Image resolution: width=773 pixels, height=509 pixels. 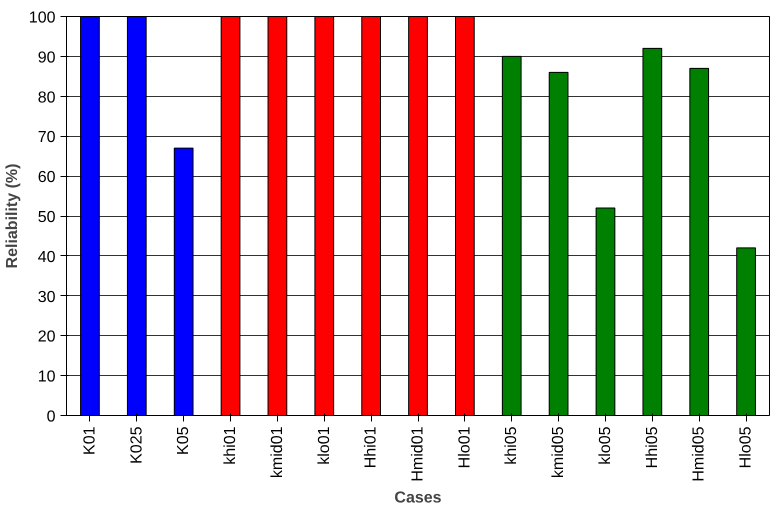 I want to click on x-tick-label: khi01, so click(x=231, y=445).